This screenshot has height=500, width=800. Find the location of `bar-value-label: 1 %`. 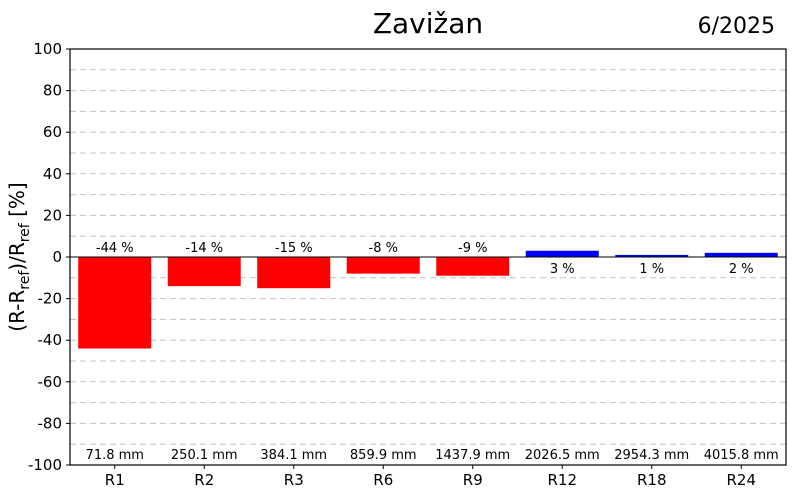

bar-value-label: 1 % is located at coordinates (651, 269).